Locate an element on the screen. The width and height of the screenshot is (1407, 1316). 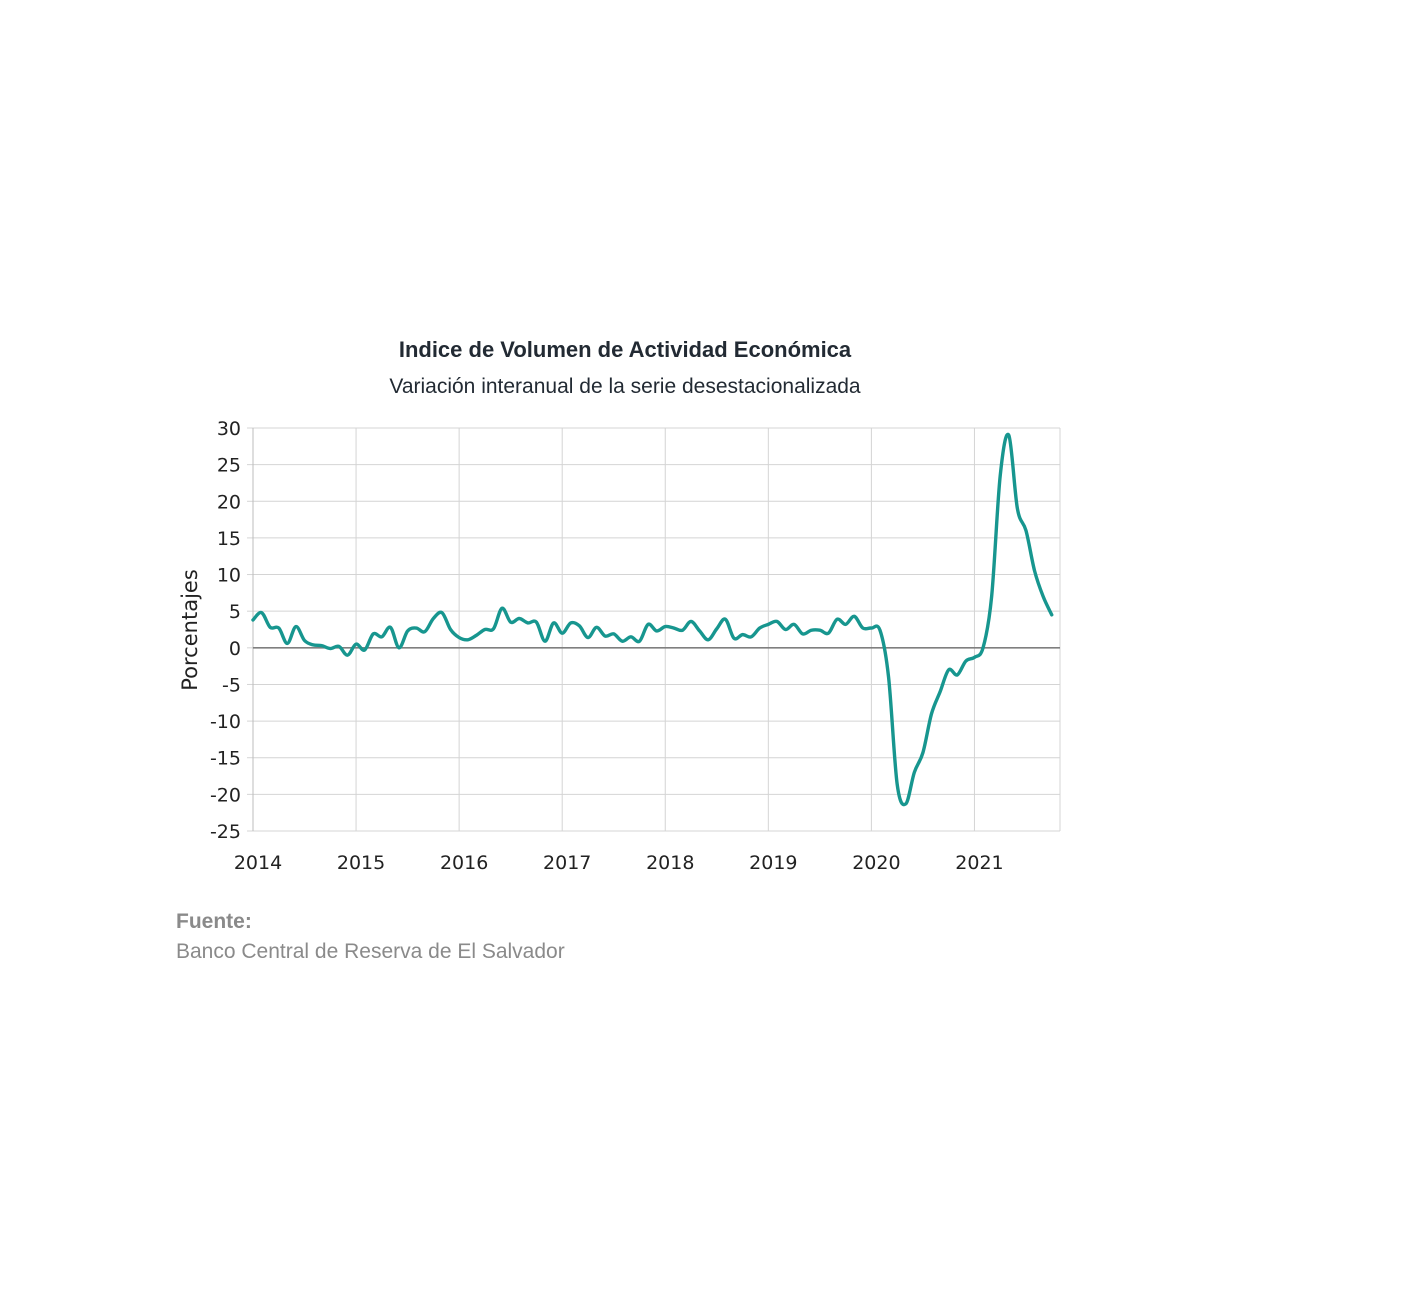
y-tick-label: -15 is located at coordinates (225, 759).